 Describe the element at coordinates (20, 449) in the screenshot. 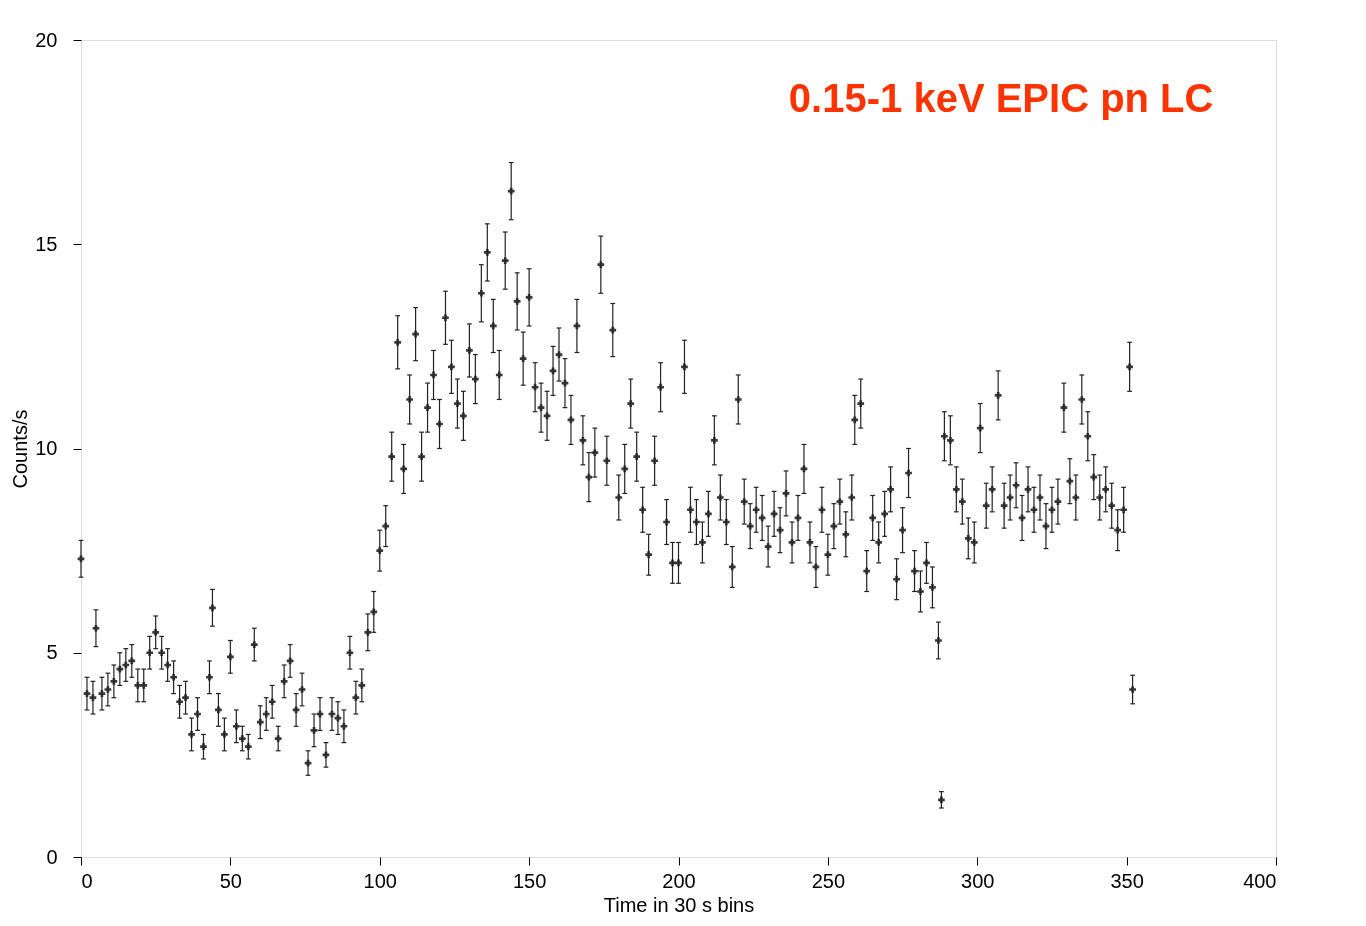

I see `y-axis-title: Counts/s` at that location.